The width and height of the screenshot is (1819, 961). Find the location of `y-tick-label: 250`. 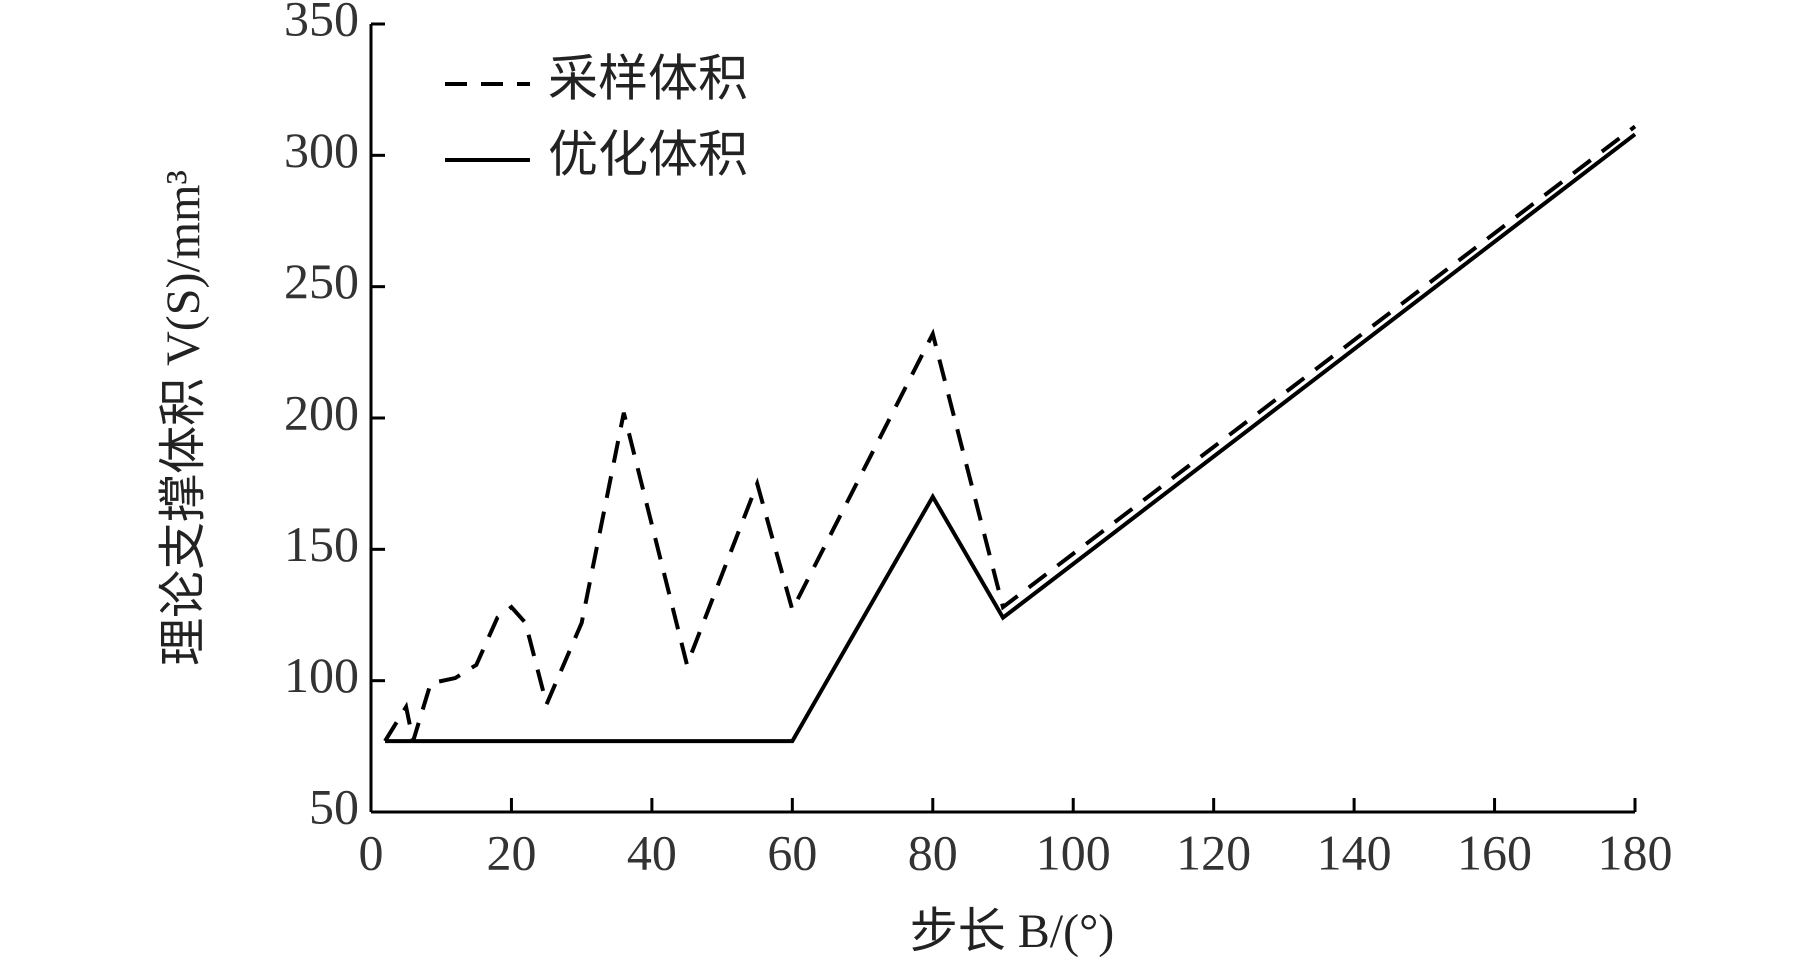

y-tick-label: 250 is located at coordinates (321, 281).